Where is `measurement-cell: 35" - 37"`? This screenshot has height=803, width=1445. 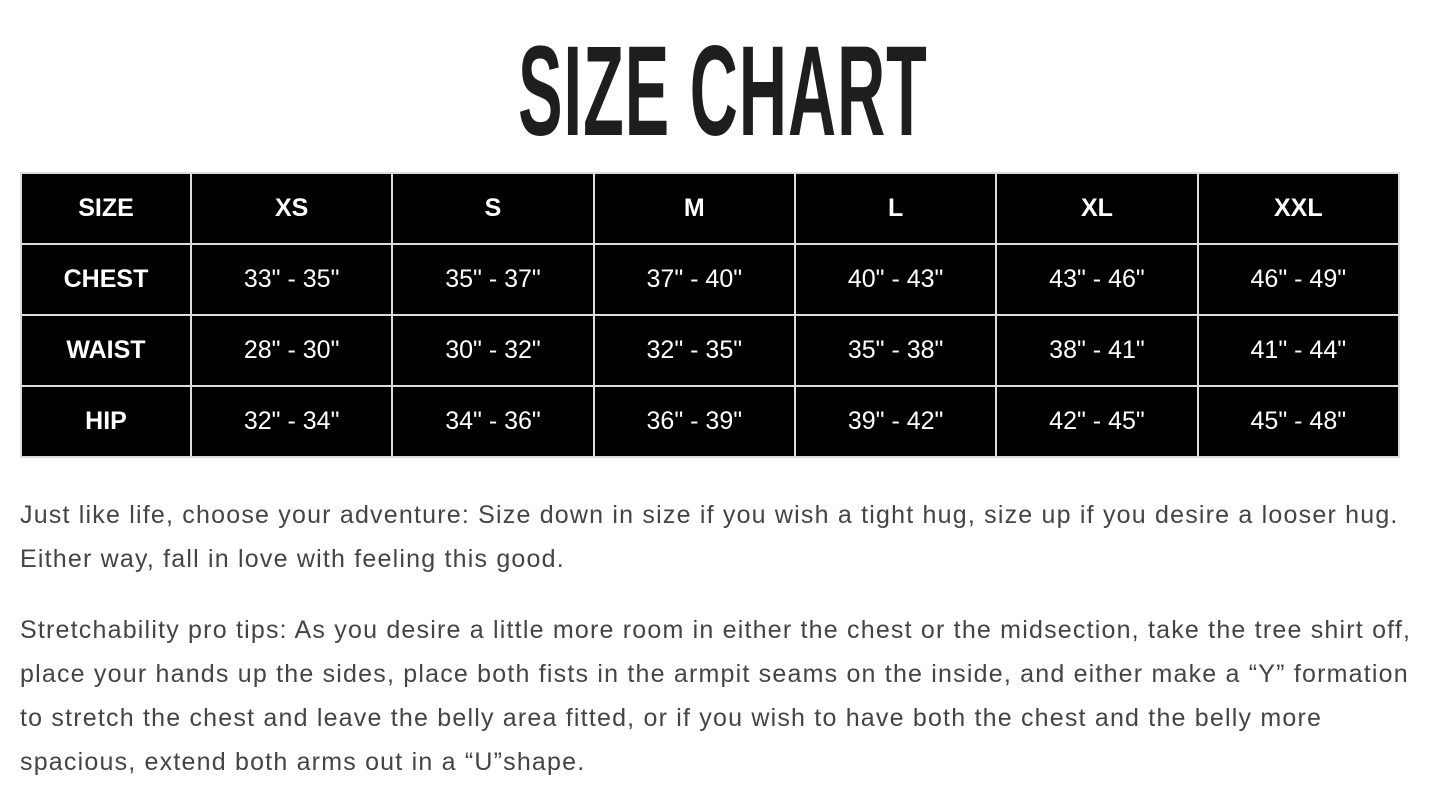 measurement-cell: 35" - 37" is located at coordinates (493, 279).